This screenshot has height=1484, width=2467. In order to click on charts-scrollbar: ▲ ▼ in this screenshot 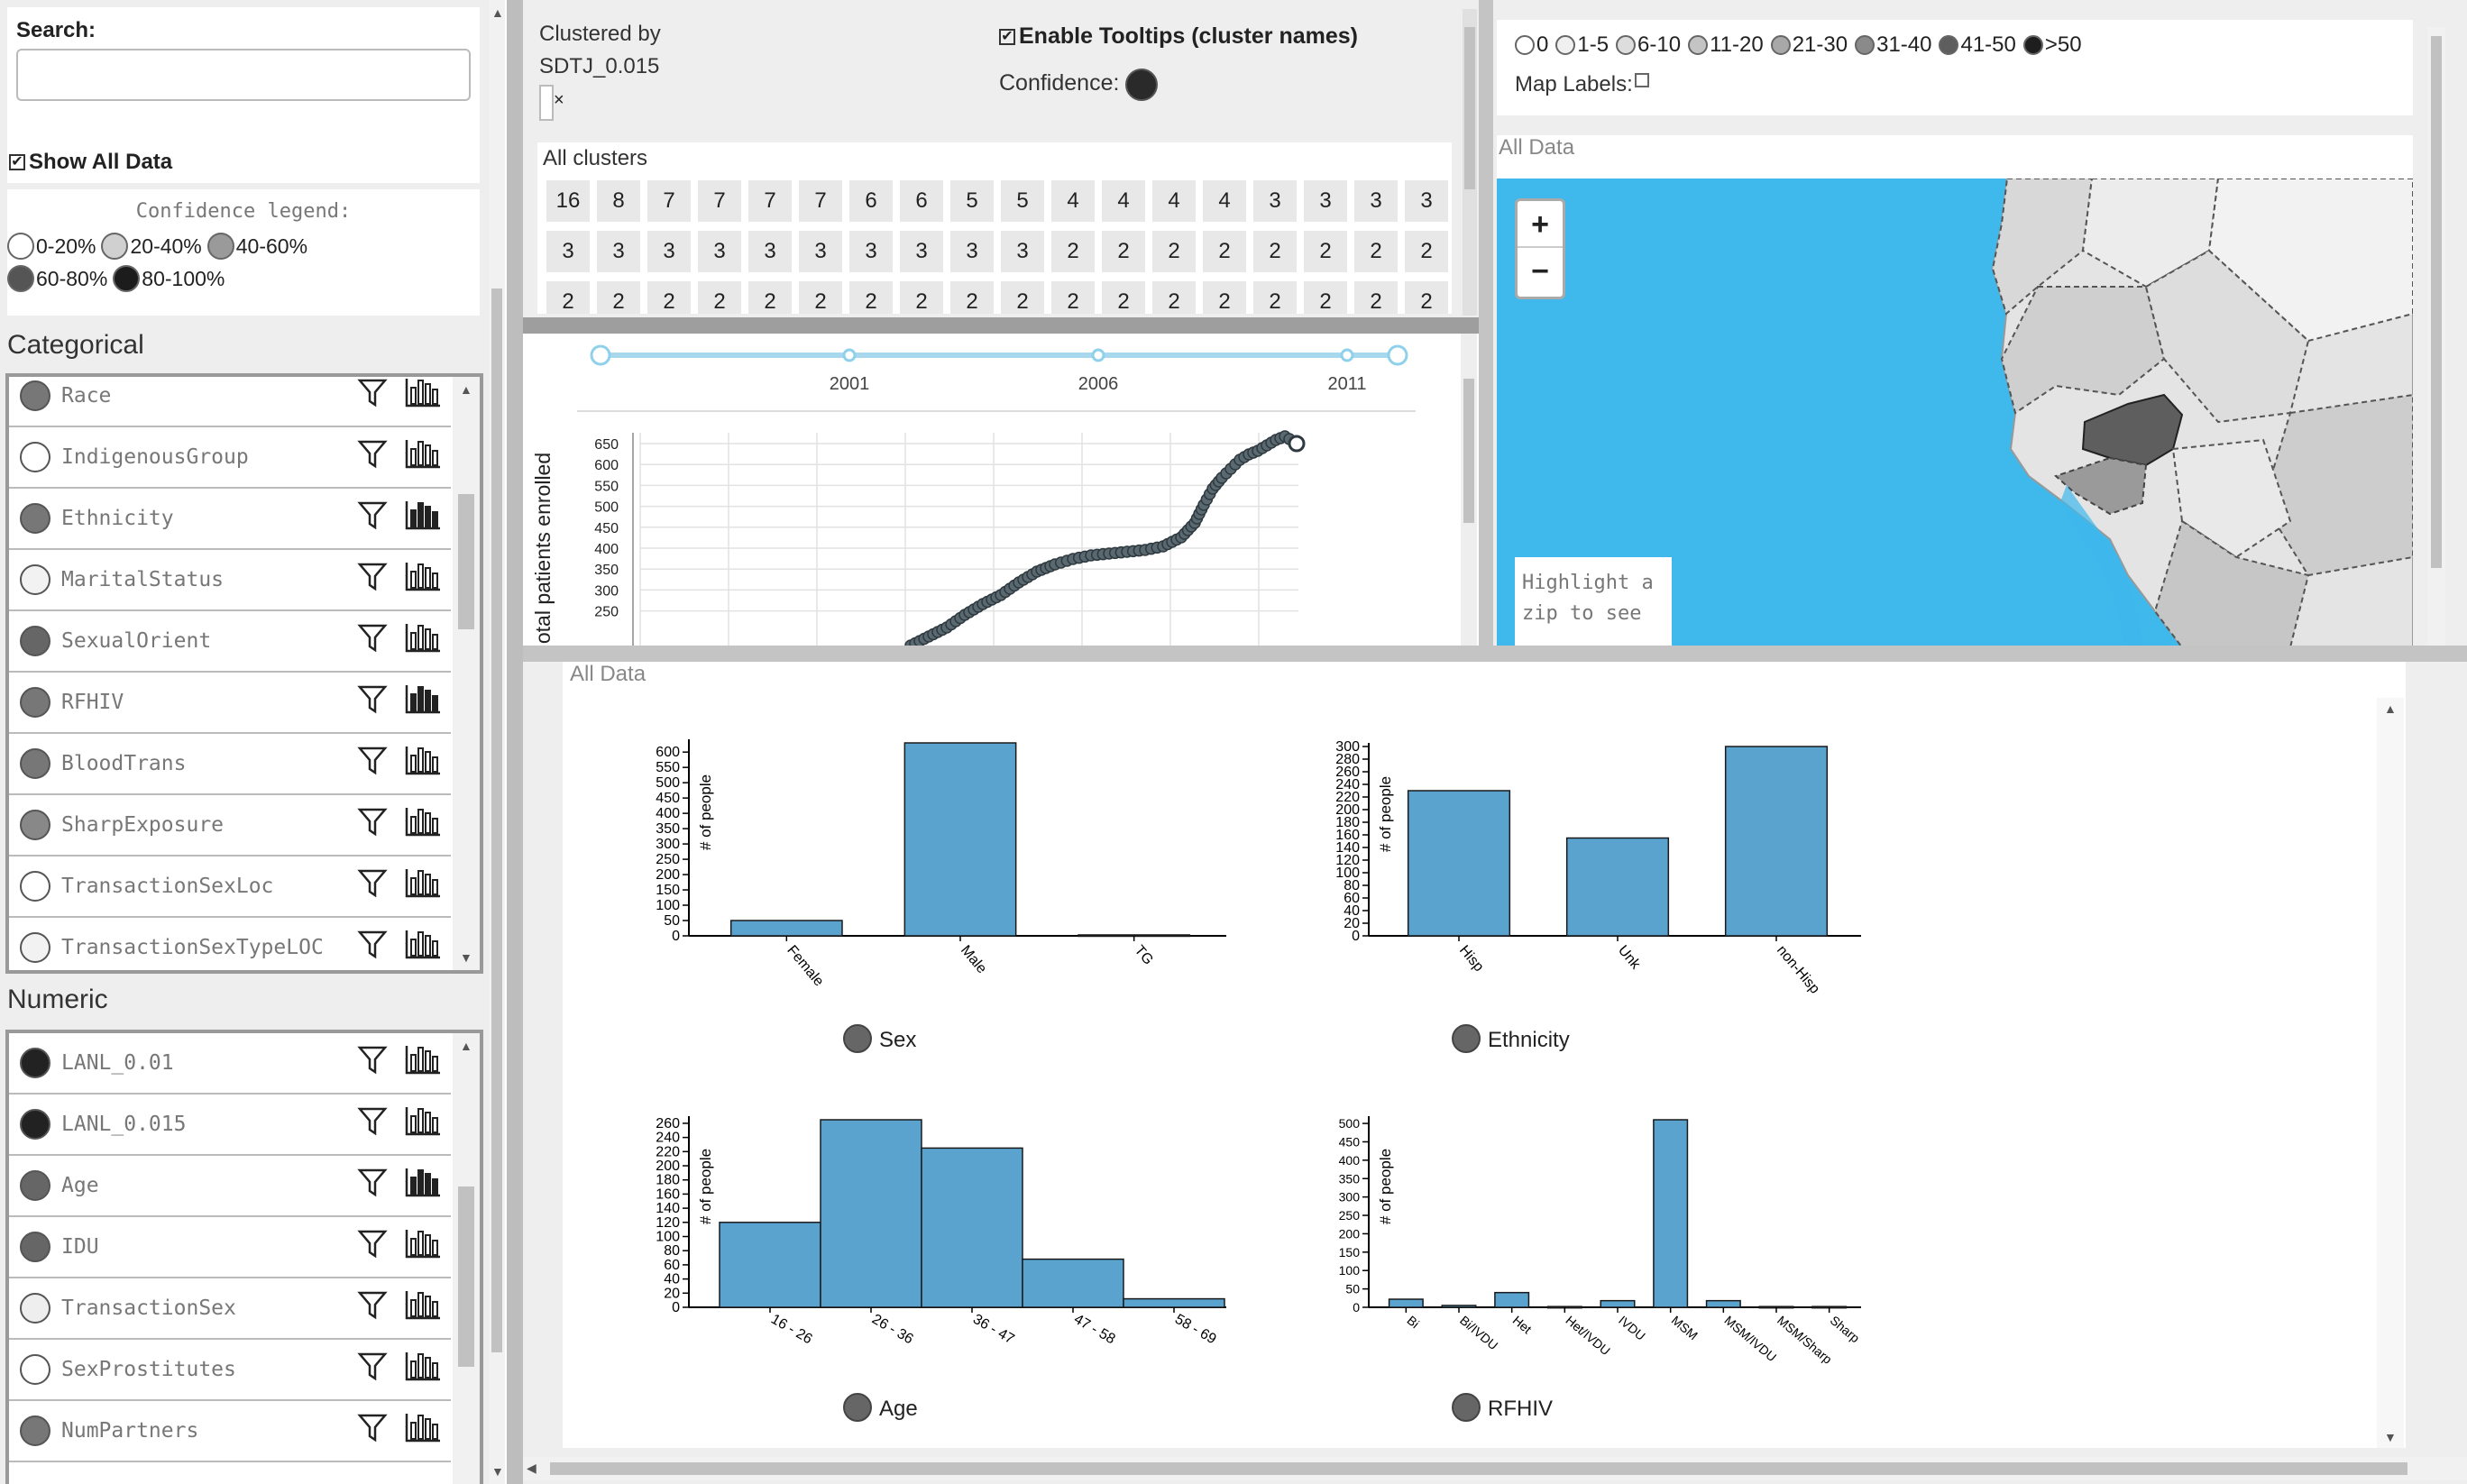, I will do `click(2390, 1073)`.